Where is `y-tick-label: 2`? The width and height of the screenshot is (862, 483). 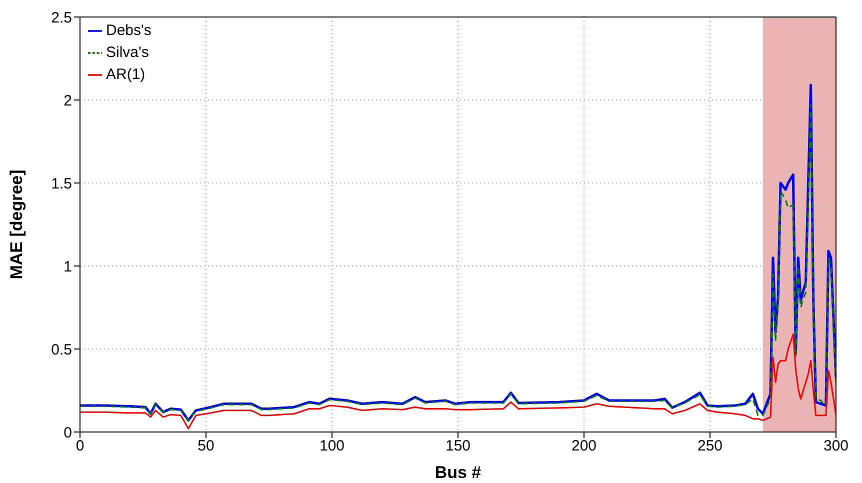
y-tick-label: 2 is located at coordinates (68, 101).